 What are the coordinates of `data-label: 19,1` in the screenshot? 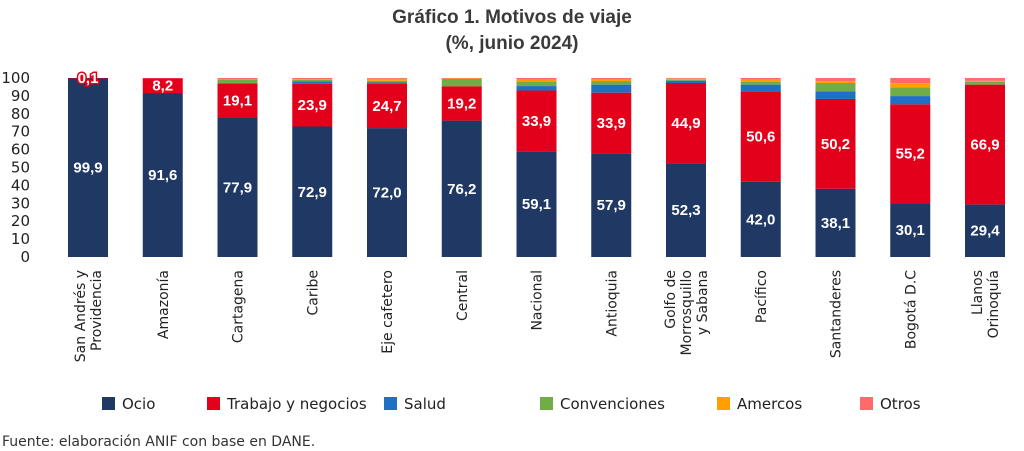 It's located at (237, 100).